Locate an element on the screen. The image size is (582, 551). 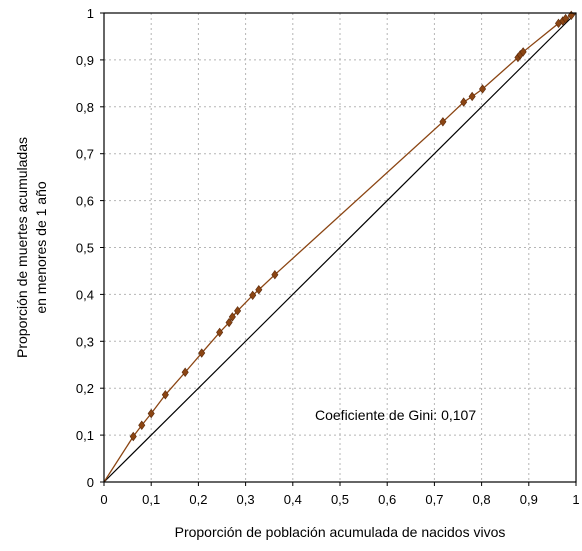
x-tick-label: 0,8 is located at coordinates (482, 499).